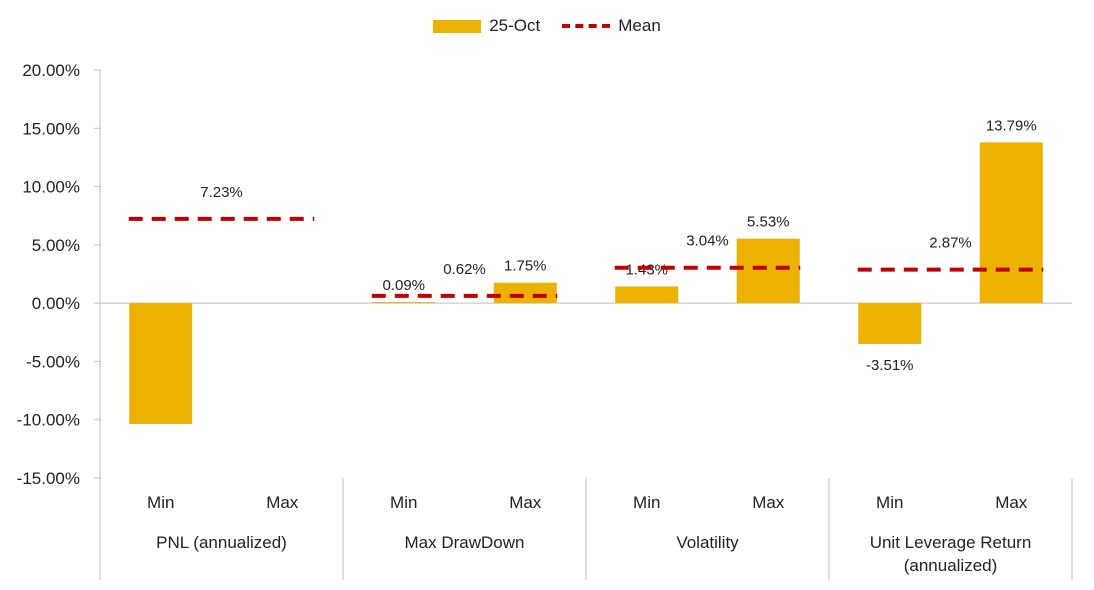 The width and height of the screenshot is (1094, 590). Describe the element at coordinates (51, 128) in the screenshot. I see `y-tick-label: 15.00%` at that location.